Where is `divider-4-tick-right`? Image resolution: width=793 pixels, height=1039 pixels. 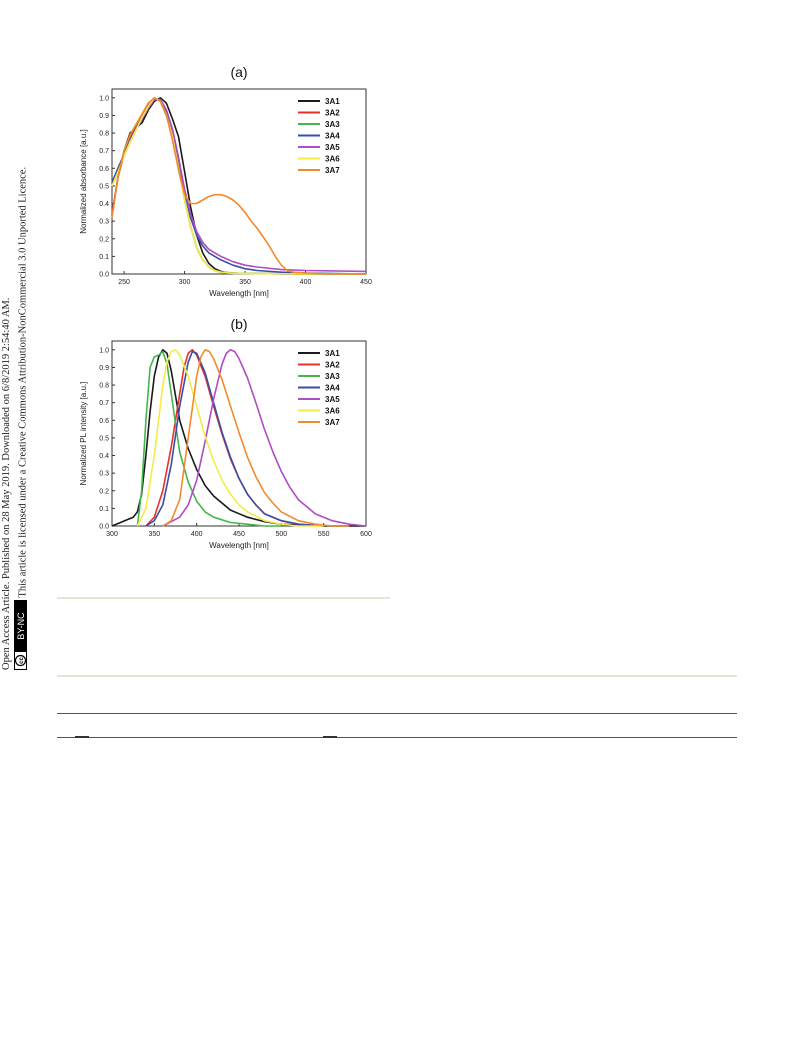 divider-4-tick-right is located at coordinates (330, 737).